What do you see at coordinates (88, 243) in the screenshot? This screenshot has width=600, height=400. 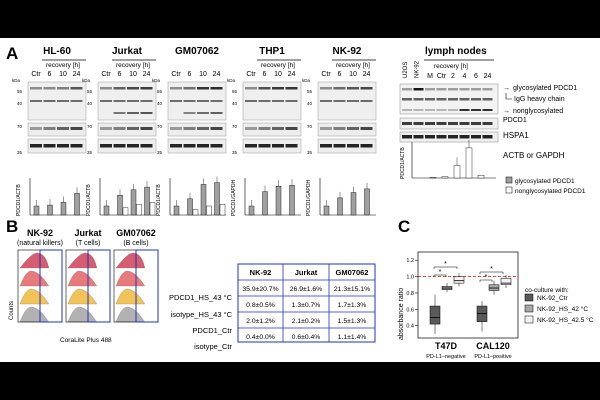 I see `flow-group-sub: (T cells)` at bounding box center [88, 243].